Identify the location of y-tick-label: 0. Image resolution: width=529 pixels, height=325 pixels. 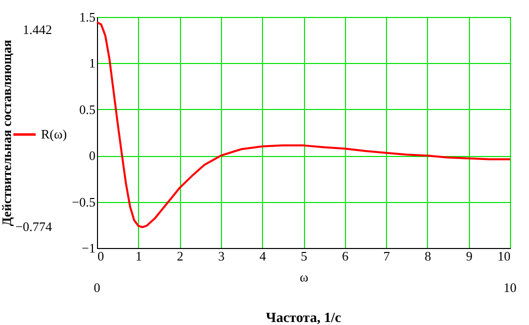
(92, 156).